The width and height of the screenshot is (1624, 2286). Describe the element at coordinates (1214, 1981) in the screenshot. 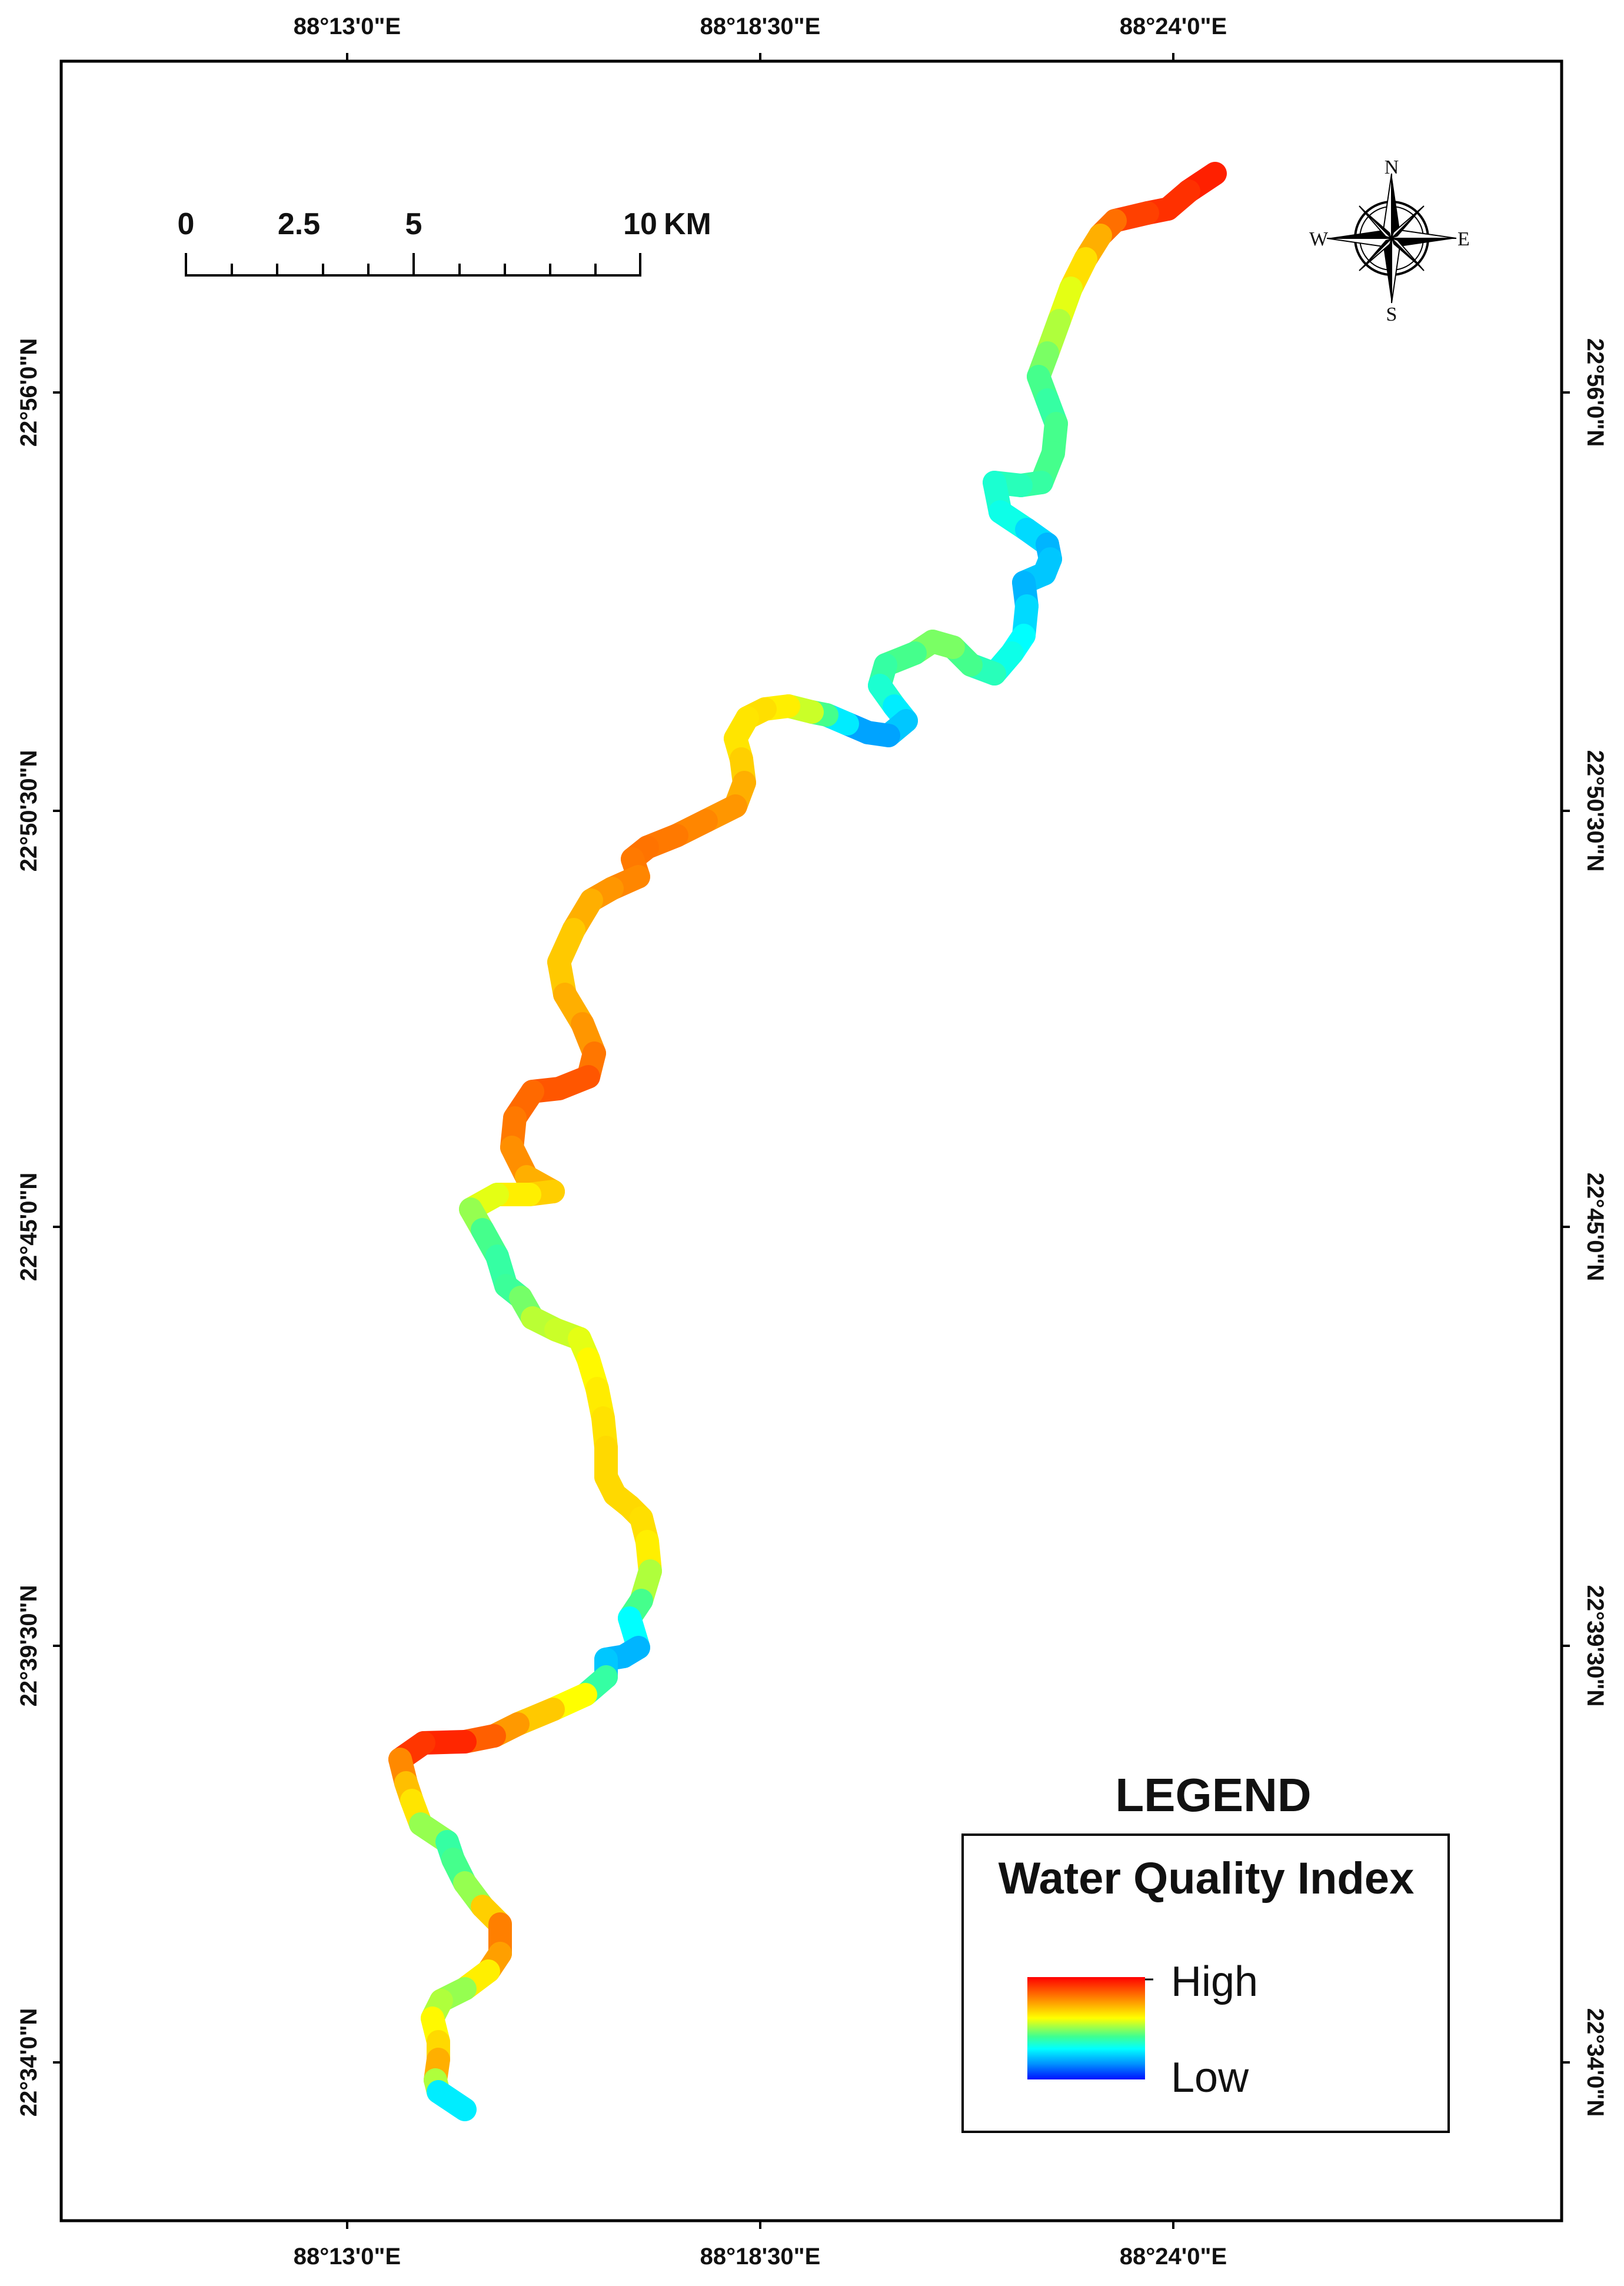

I see `legend-high-label: High` at that location.